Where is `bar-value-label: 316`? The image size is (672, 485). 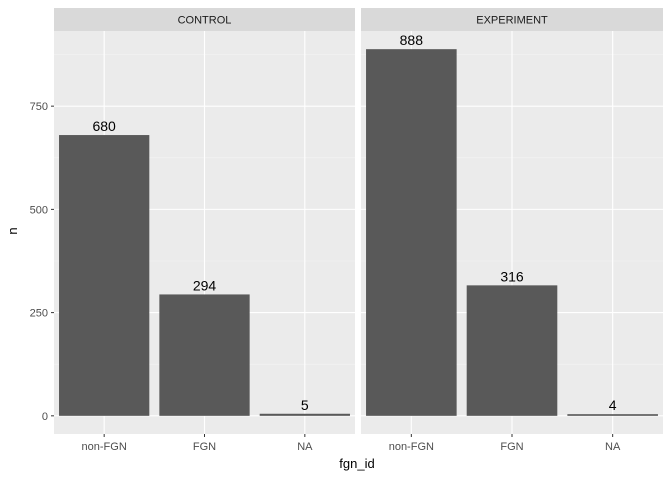 bar-value-label: 316 is located at coordinates (512, 276).